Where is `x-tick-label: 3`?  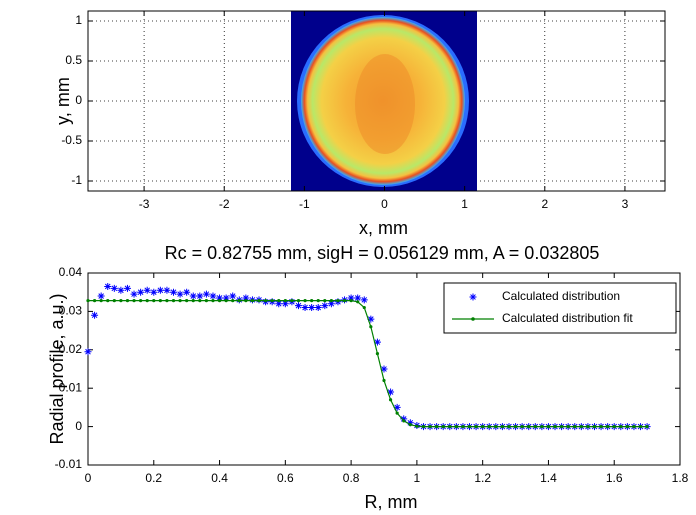 x-tick-label: 3 is located at coordinates (625, 204).